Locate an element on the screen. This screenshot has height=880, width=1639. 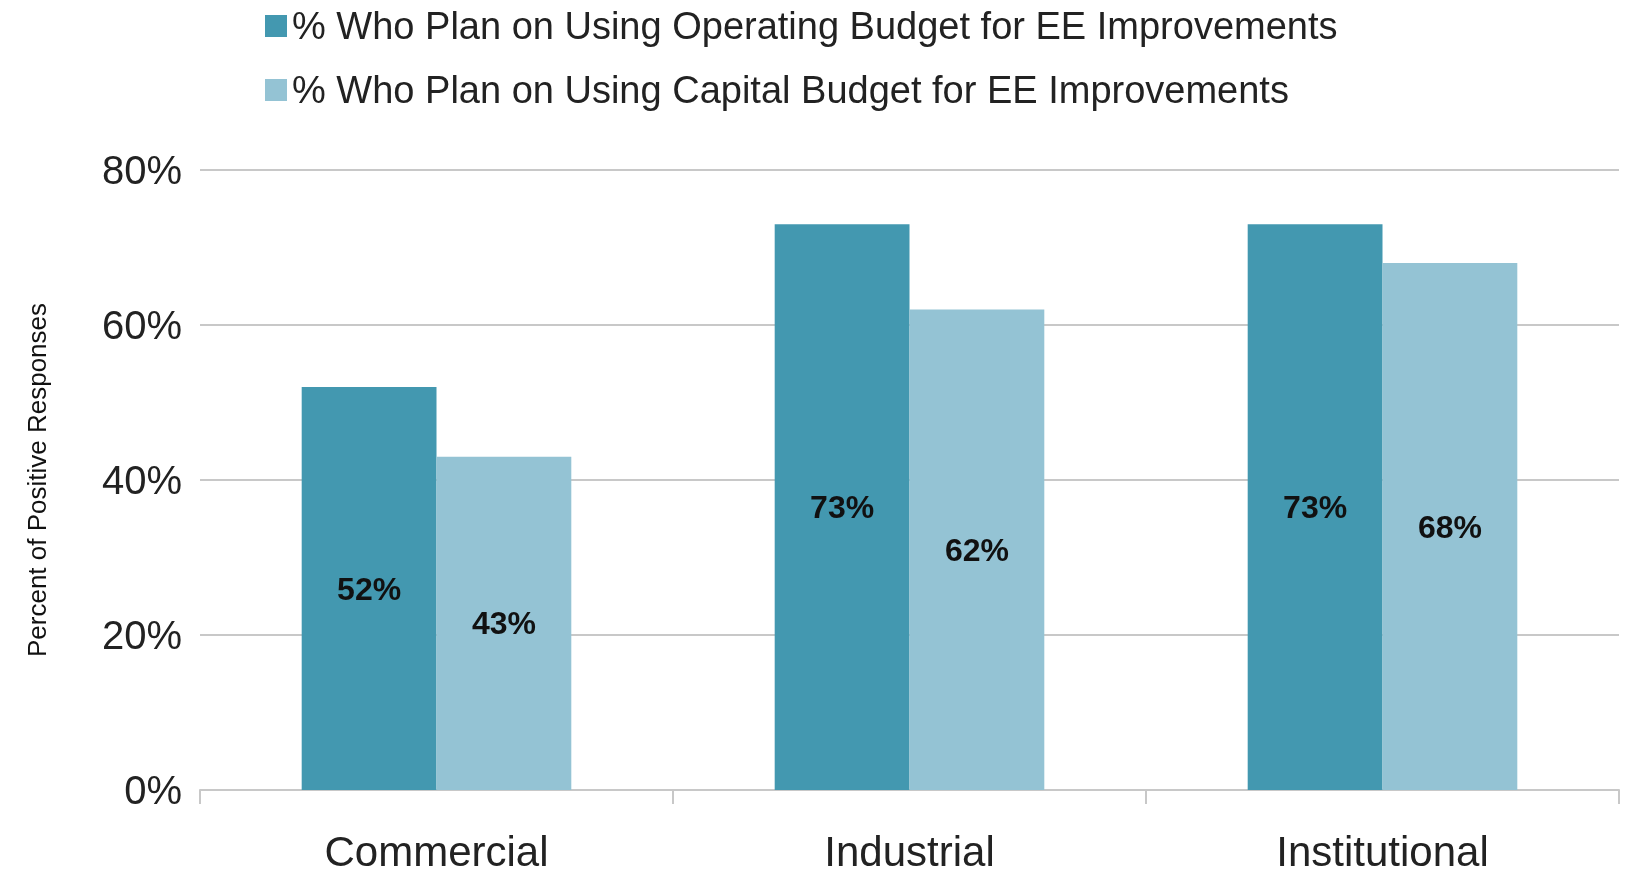
x-tick-label: Commercial is located at coordinates (436, 851).